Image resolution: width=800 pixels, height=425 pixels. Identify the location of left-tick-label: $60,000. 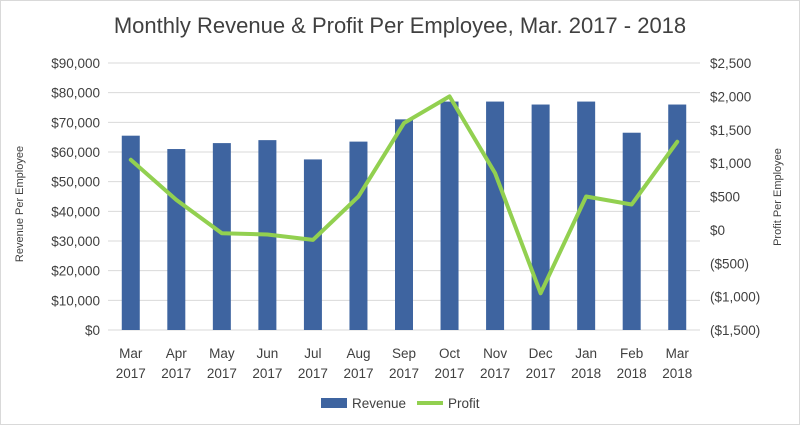
(75, 152).